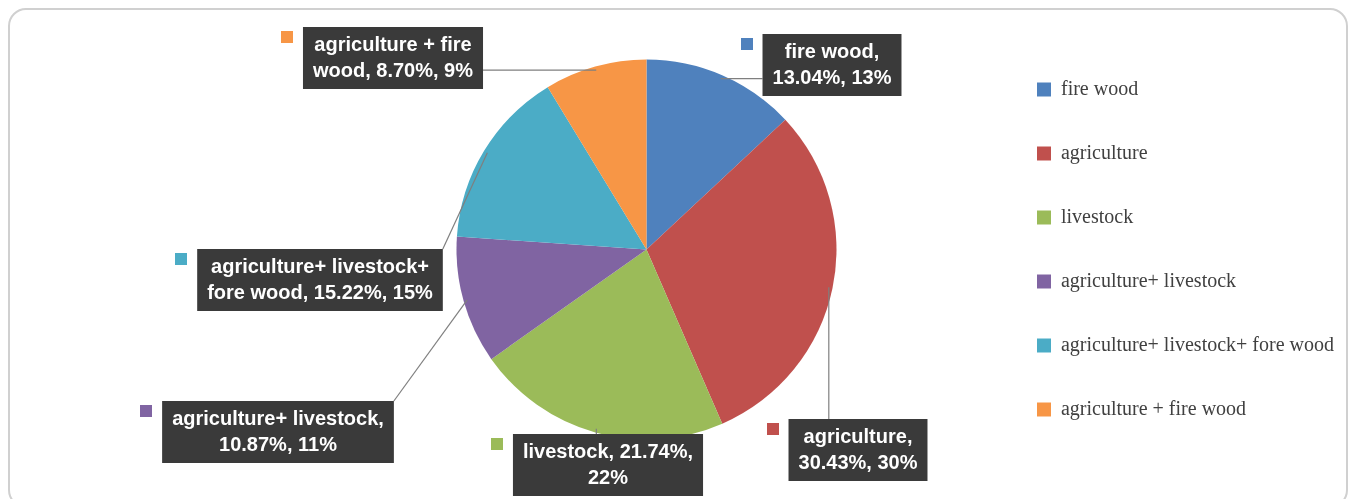 The height and width of the screenshot is (499, 1359). I want to click on legend-label: agriculture+ livestock, so click(1148, 280).